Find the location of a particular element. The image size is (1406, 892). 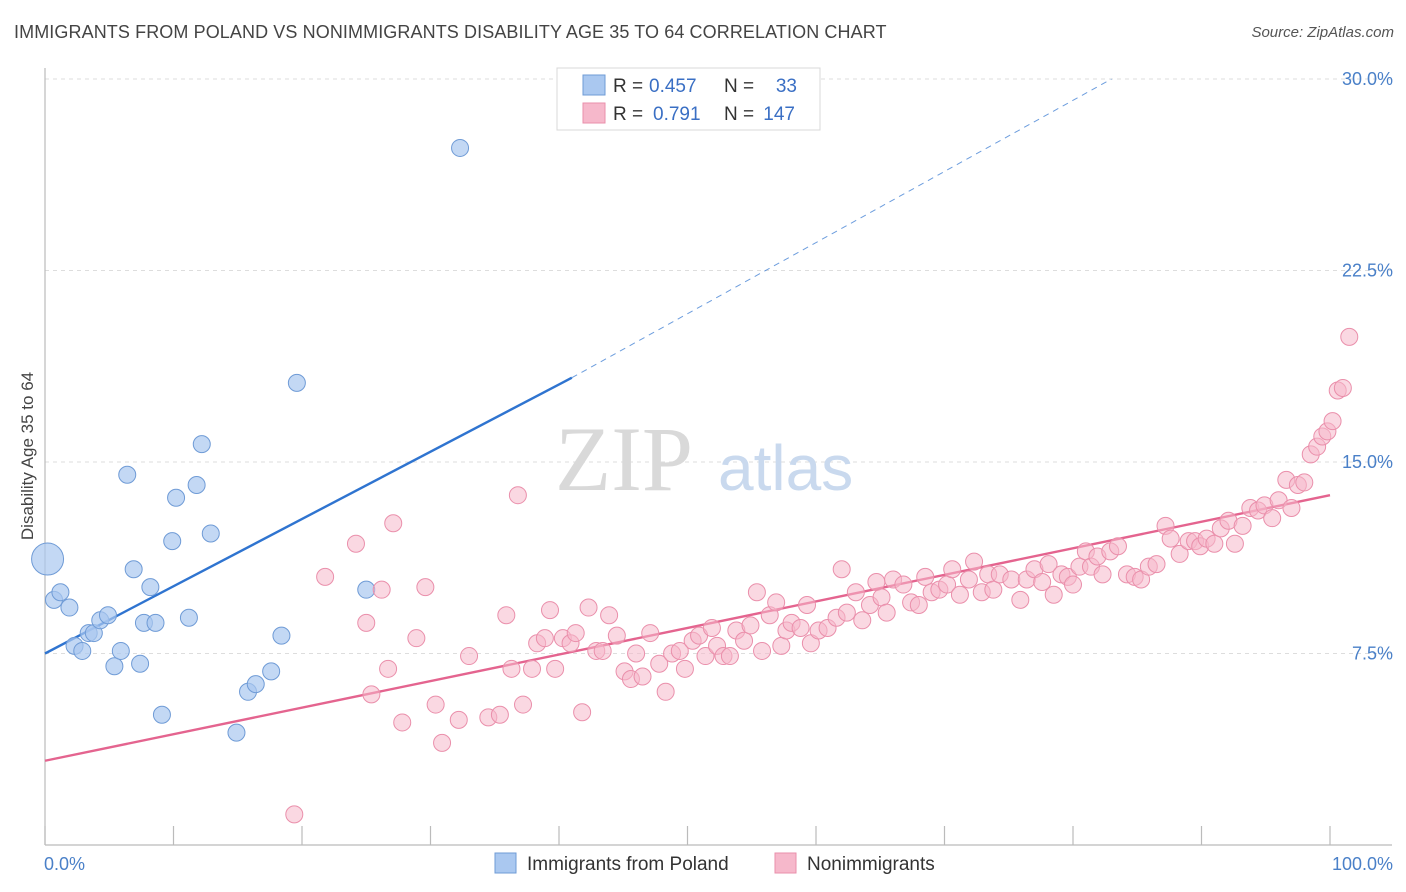

x-tick-labels: 0.0% 100.0% is located at coordinates (718, 864).